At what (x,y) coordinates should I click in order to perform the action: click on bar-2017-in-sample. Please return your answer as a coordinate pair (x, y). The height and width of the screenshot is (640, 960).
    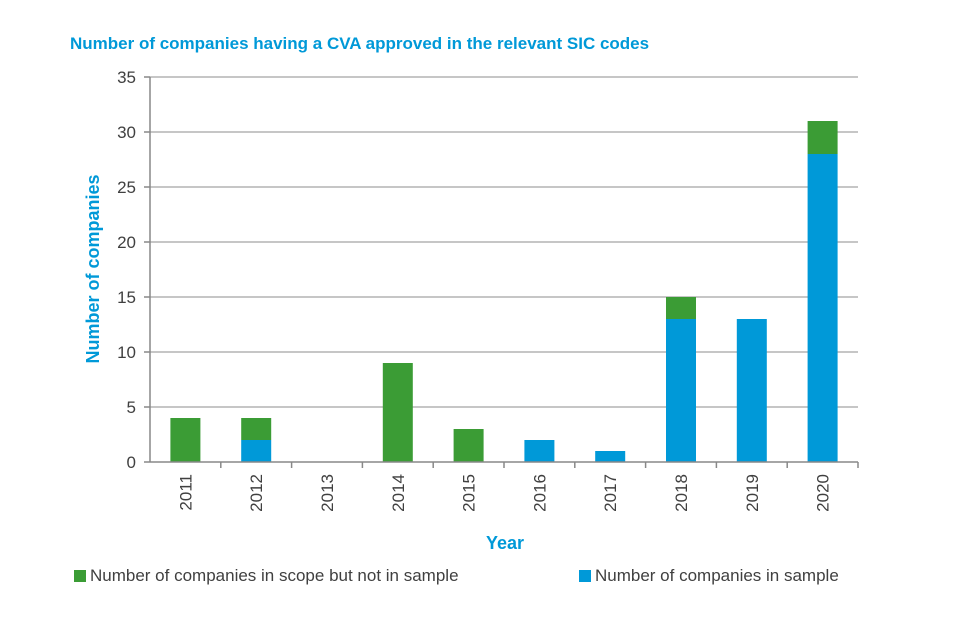
    Looking at the image, I should click on (610, 456).